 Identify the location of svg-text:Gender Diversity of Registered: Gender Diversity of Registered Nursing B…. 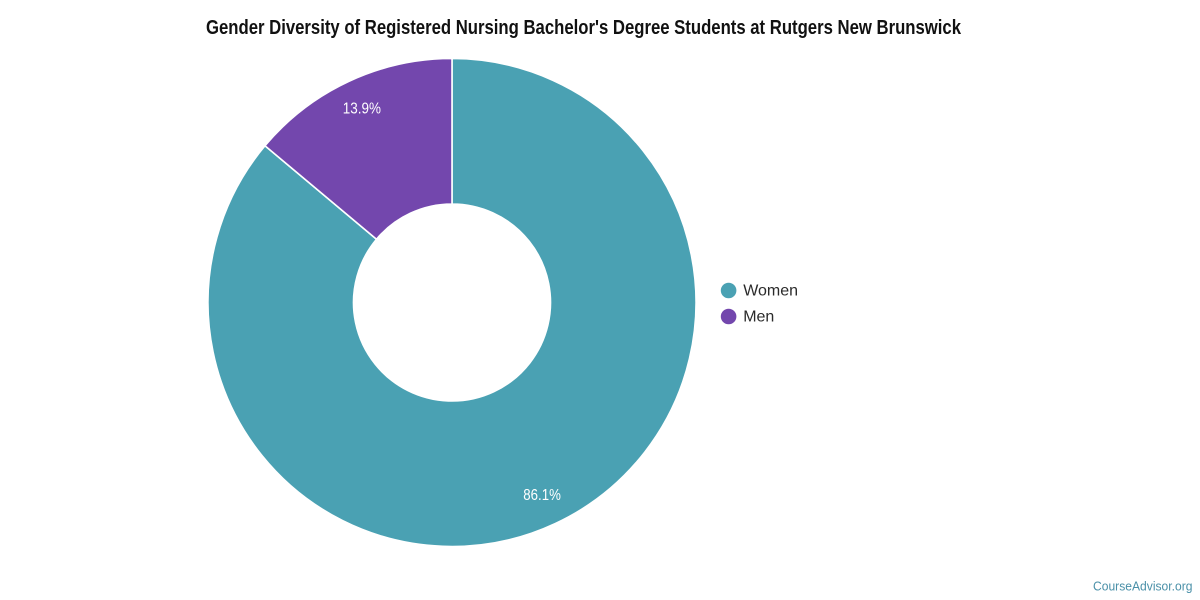
(584, 28).